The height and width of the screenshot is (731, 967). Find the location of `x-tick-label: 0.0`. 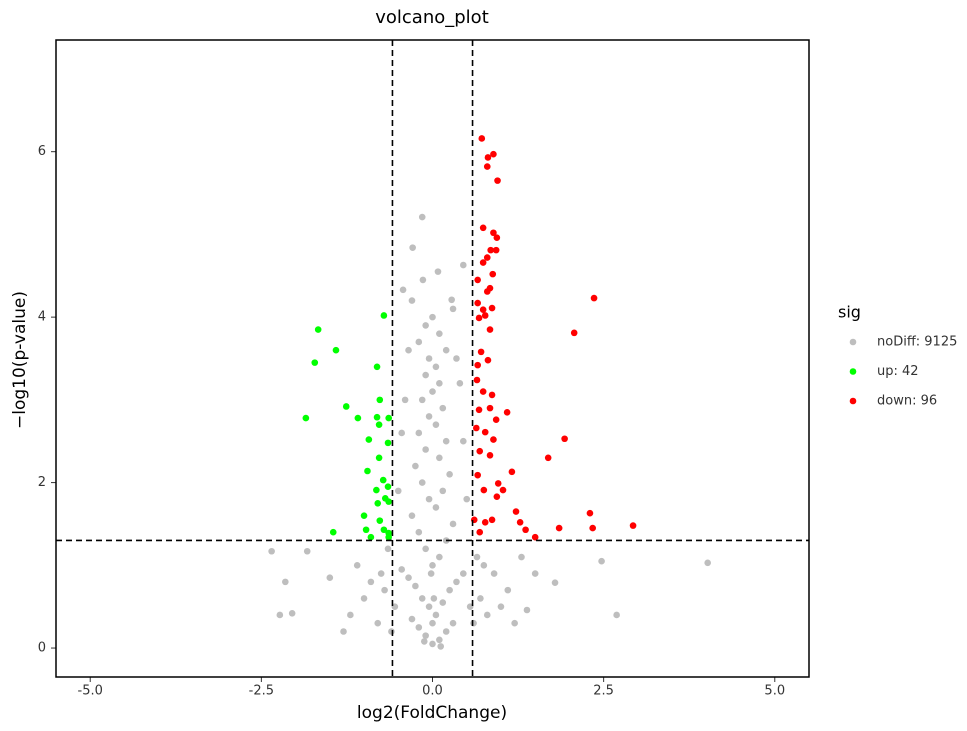

x-tick-label: 0.0 is located at coordinates (432, 691).